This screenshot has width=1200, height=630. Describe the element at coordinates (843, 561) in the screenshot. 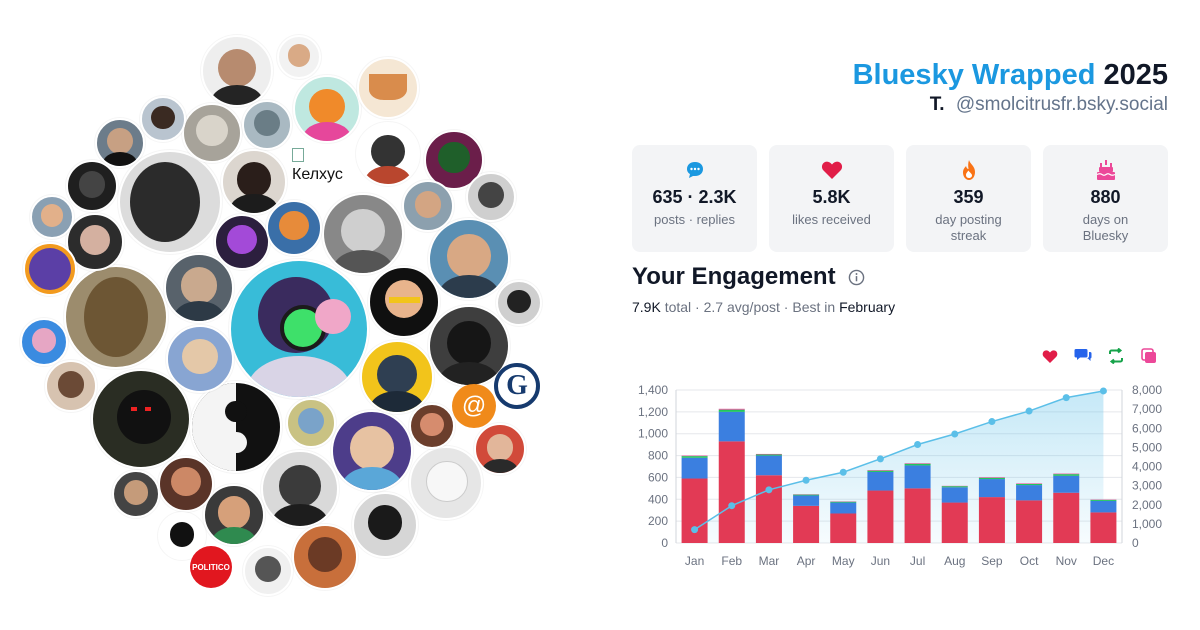

I see `x-tick-label: May` at that location.